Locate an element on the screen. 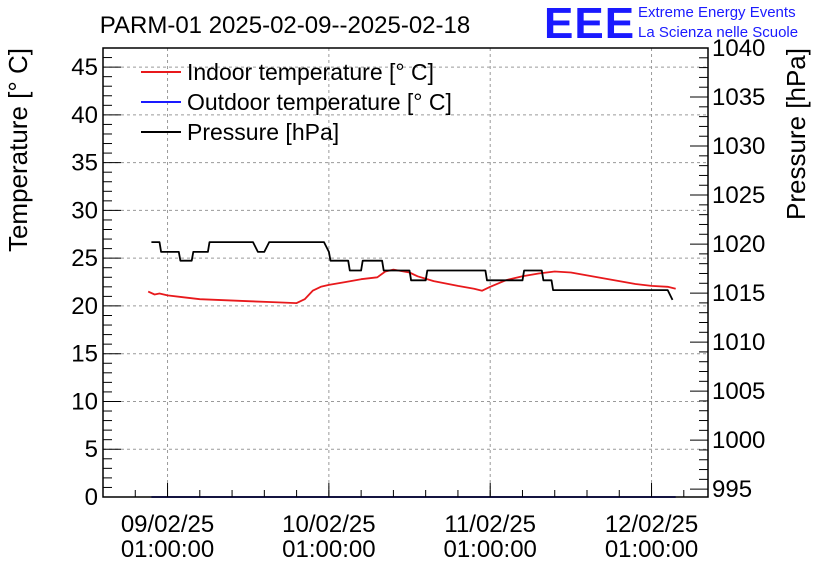 This screenshot has width=836, height=572. y2-tick-label: 1040 is located at coordinates (738, 48).